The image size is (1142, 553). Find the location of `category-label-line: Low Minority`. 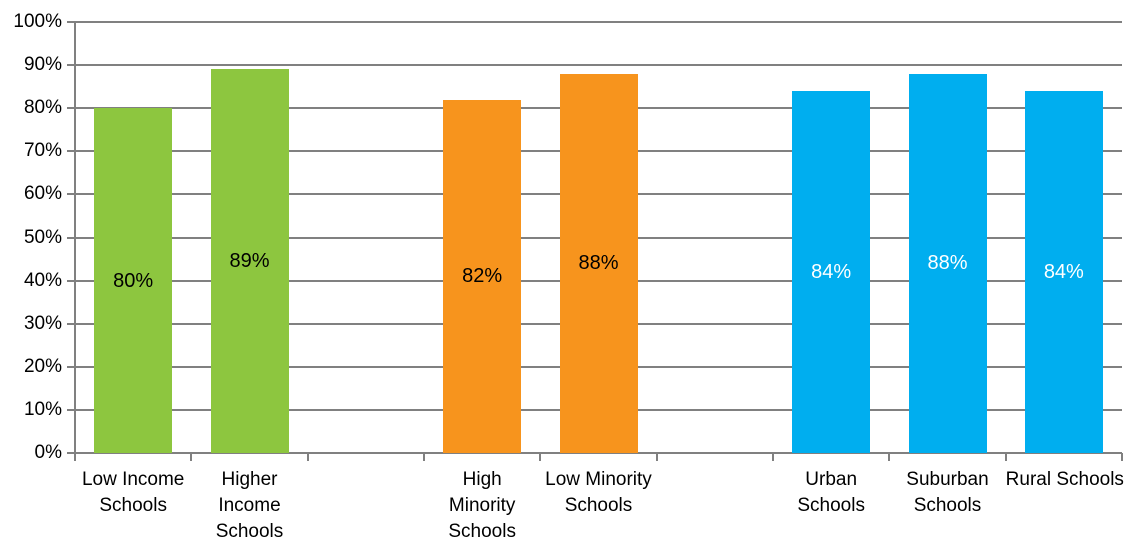

category-label-line: Low Minority is located at coordinates (598, 479).